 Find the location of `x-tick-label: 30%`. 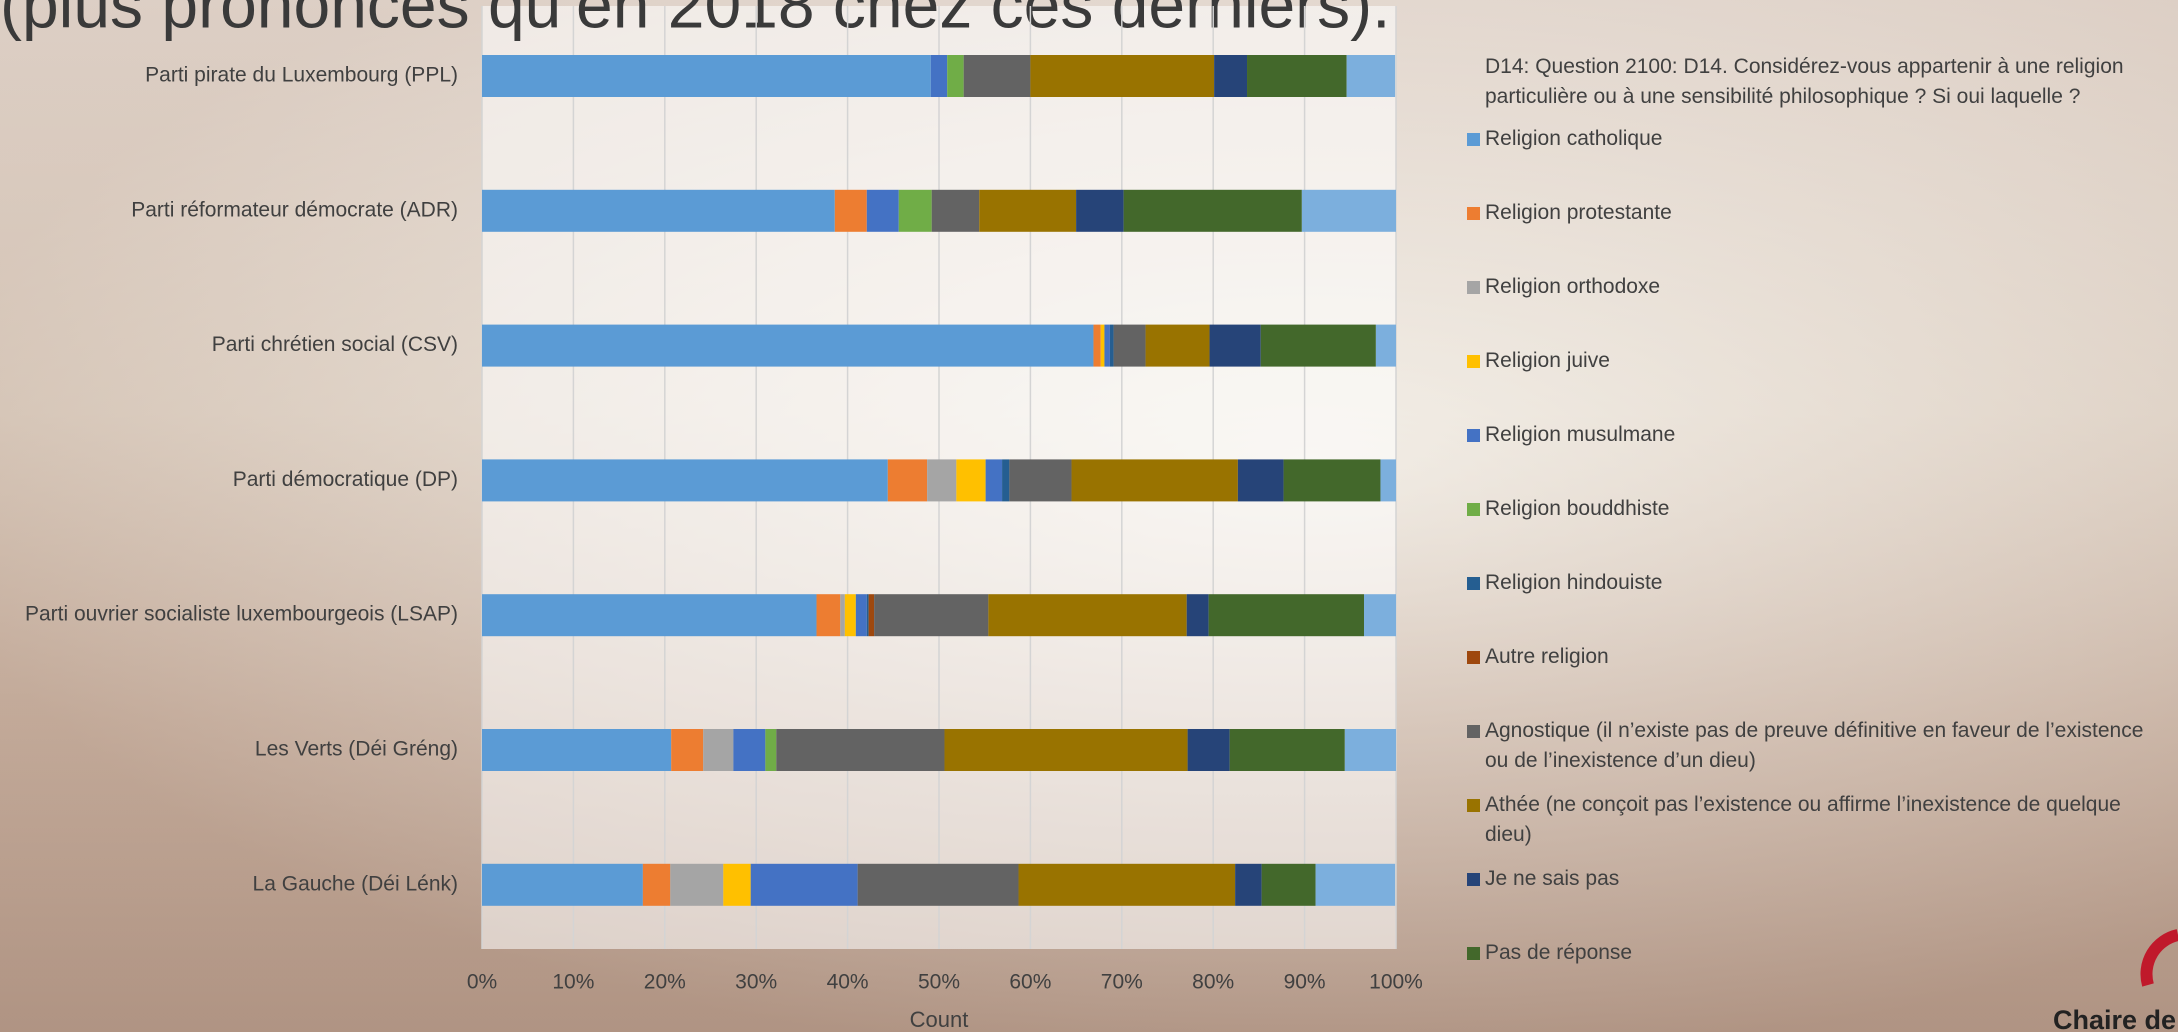

x-tick-label: 30% is located at coordinates (756, 982).